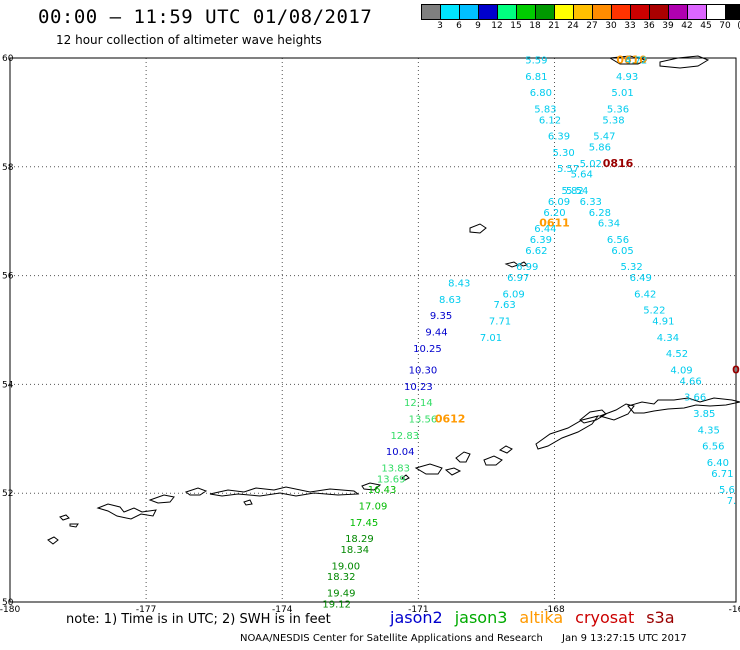 This screenshot has width=740, height=650. What do you see at coordinates (605, 617) in the screenshot?
I see `legend-item: cryosat` at bounding box center [605, 617].